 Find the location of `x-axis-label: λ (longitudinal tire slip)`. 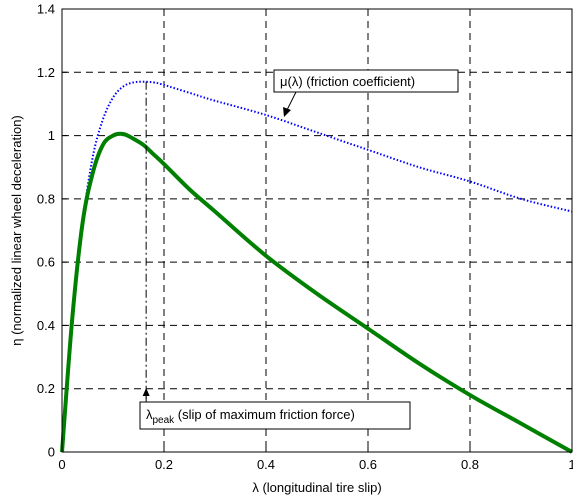

x-axis-label: λ (longitudinal tire slip) is located at coordinates (316, 487).